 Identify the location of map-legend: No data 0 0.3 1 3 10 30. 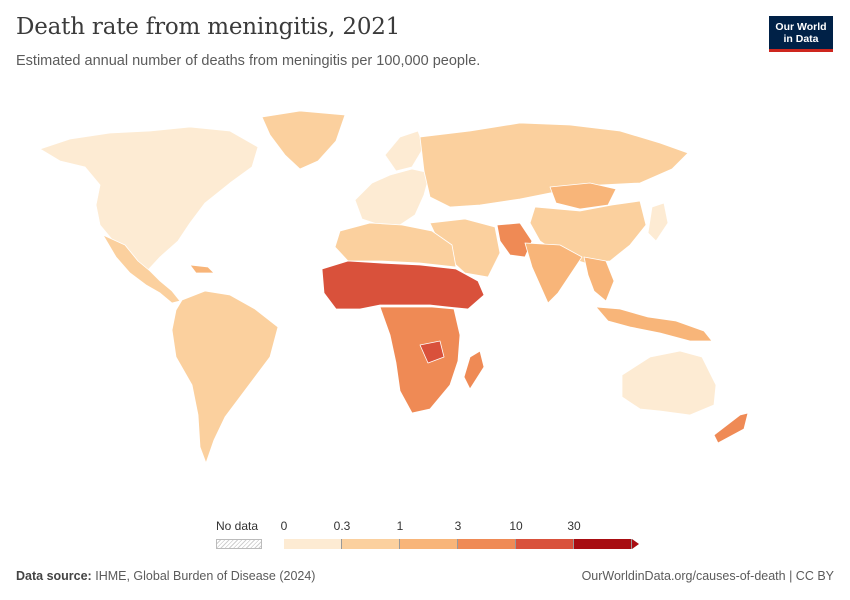
(425, 535).